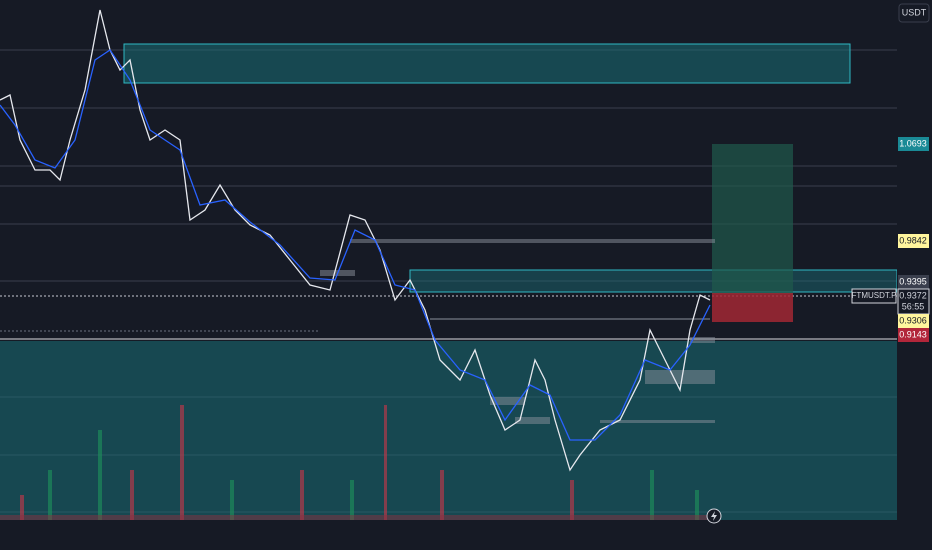  I want to click on price-label: 1.0693, so click(913, 143).